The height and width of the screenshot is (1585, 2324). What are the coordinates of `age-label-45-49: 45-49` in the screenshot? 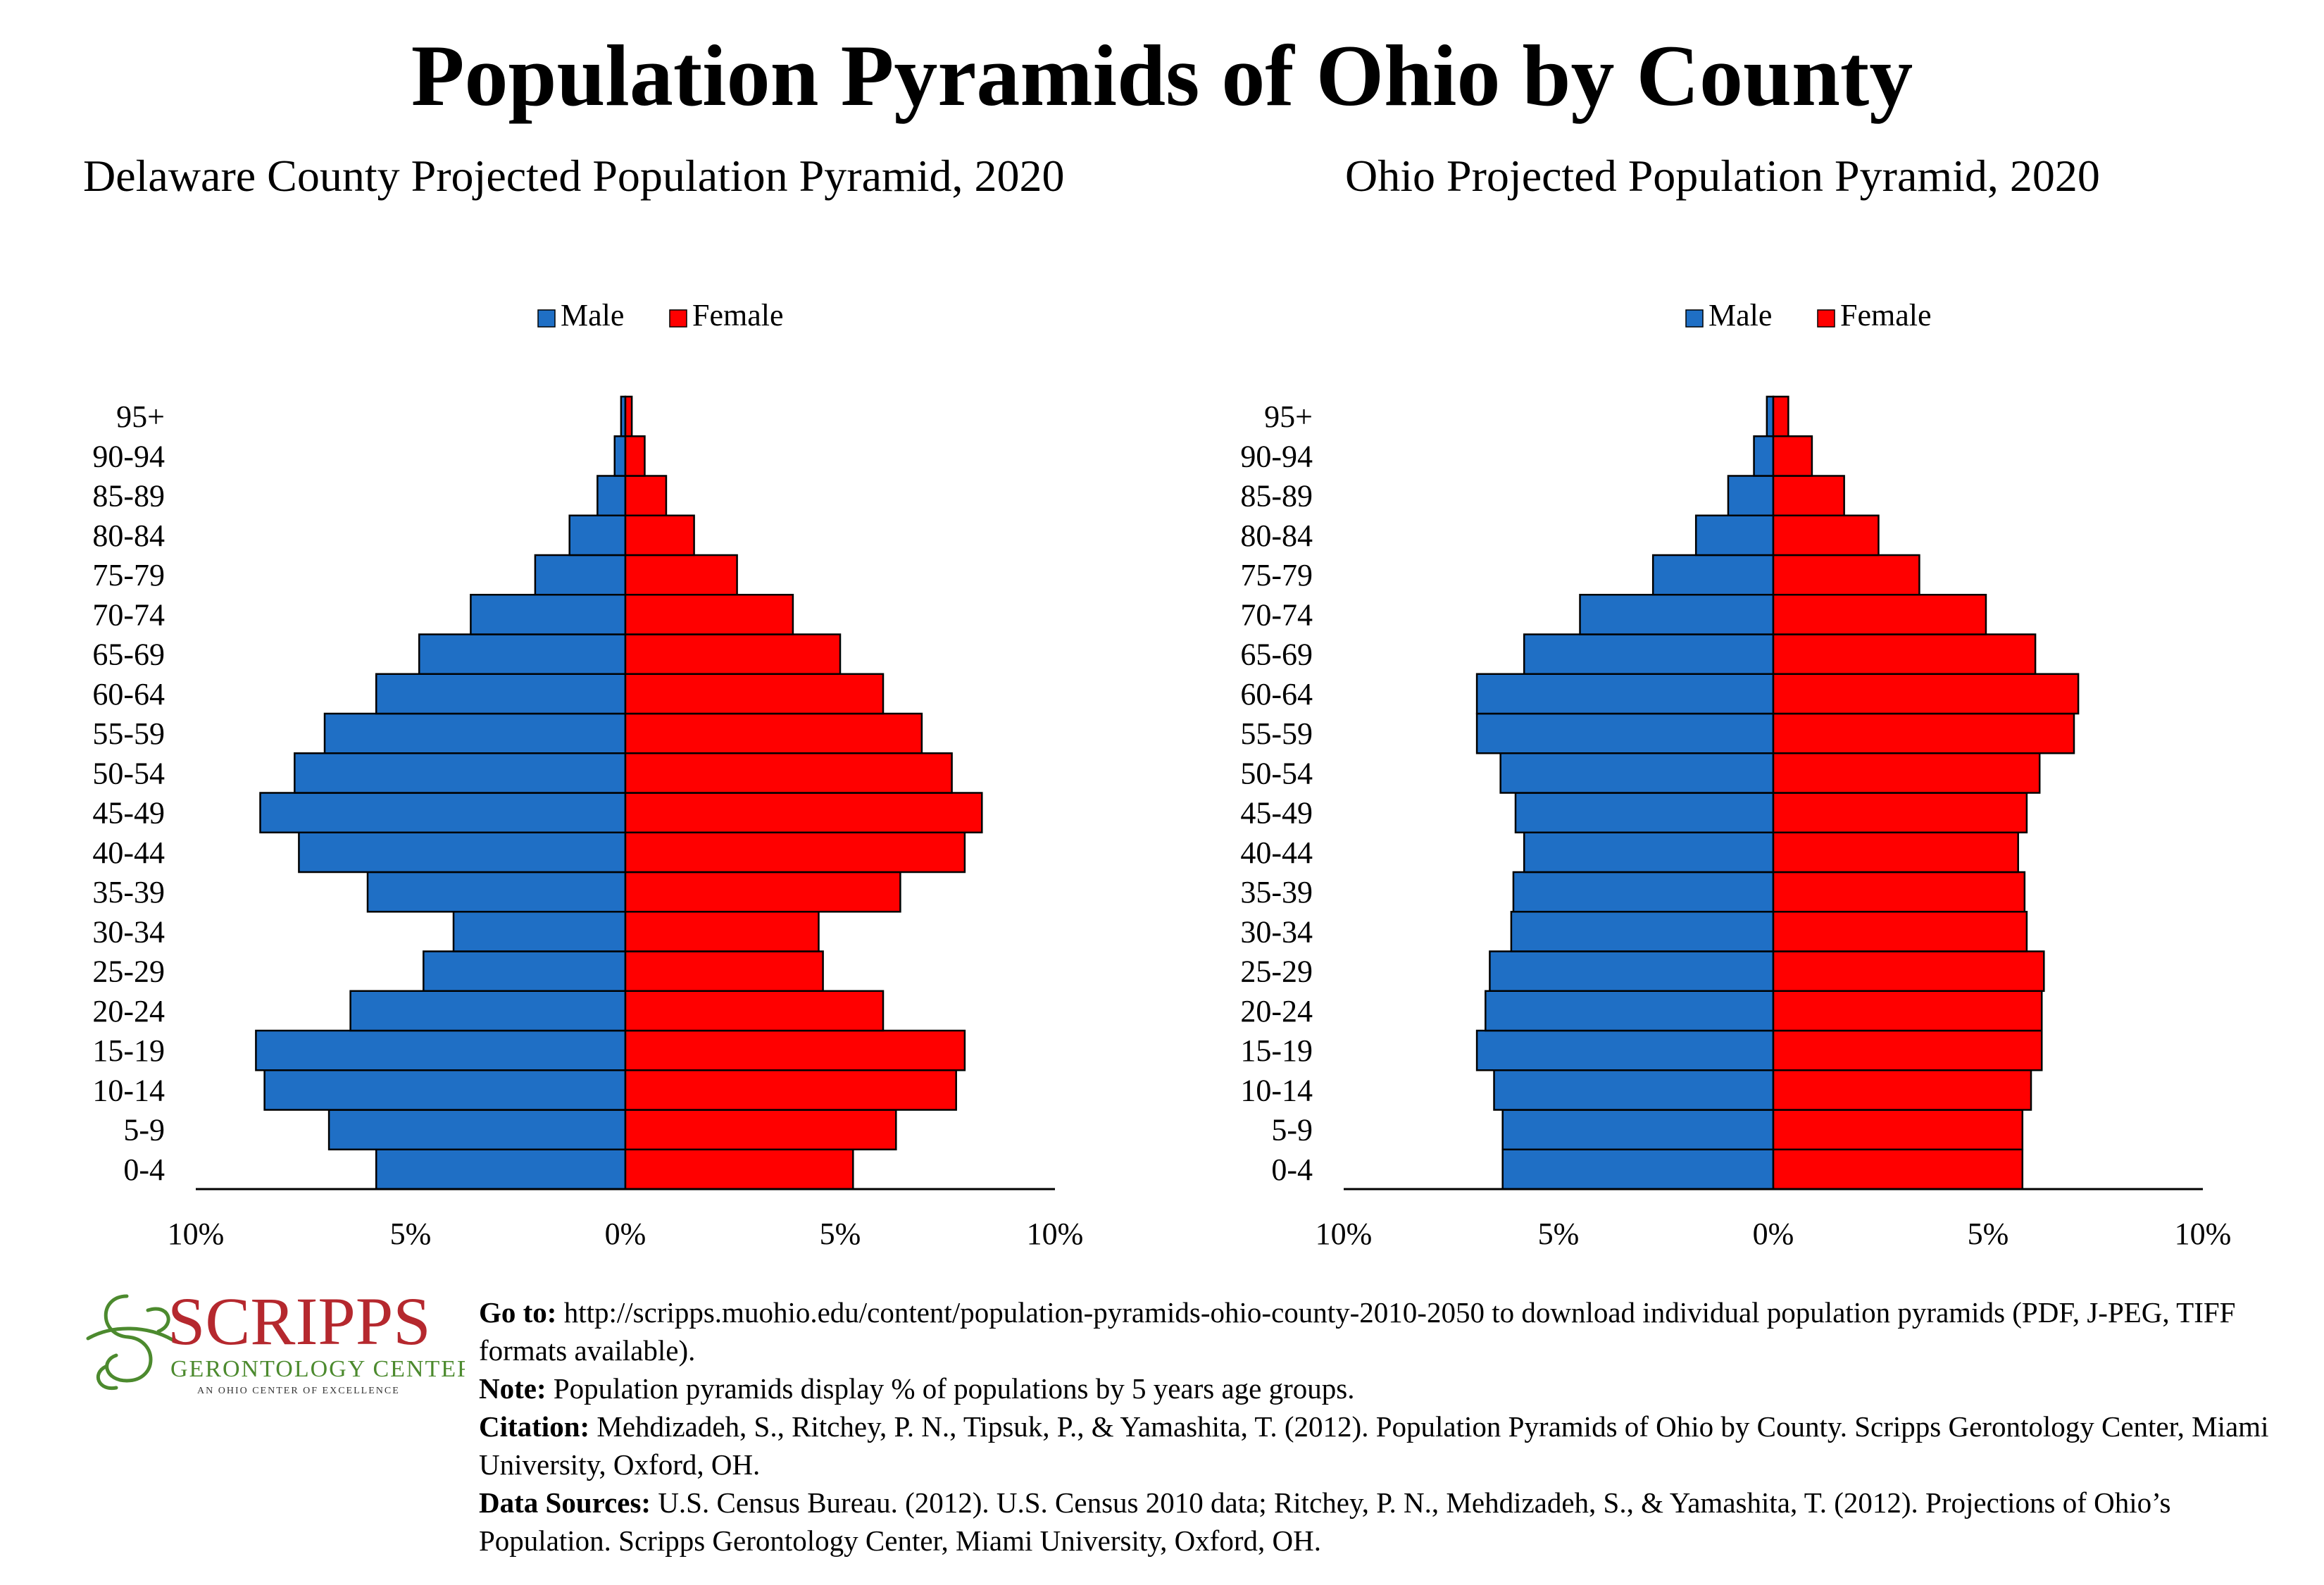 It's located at (128, 814).